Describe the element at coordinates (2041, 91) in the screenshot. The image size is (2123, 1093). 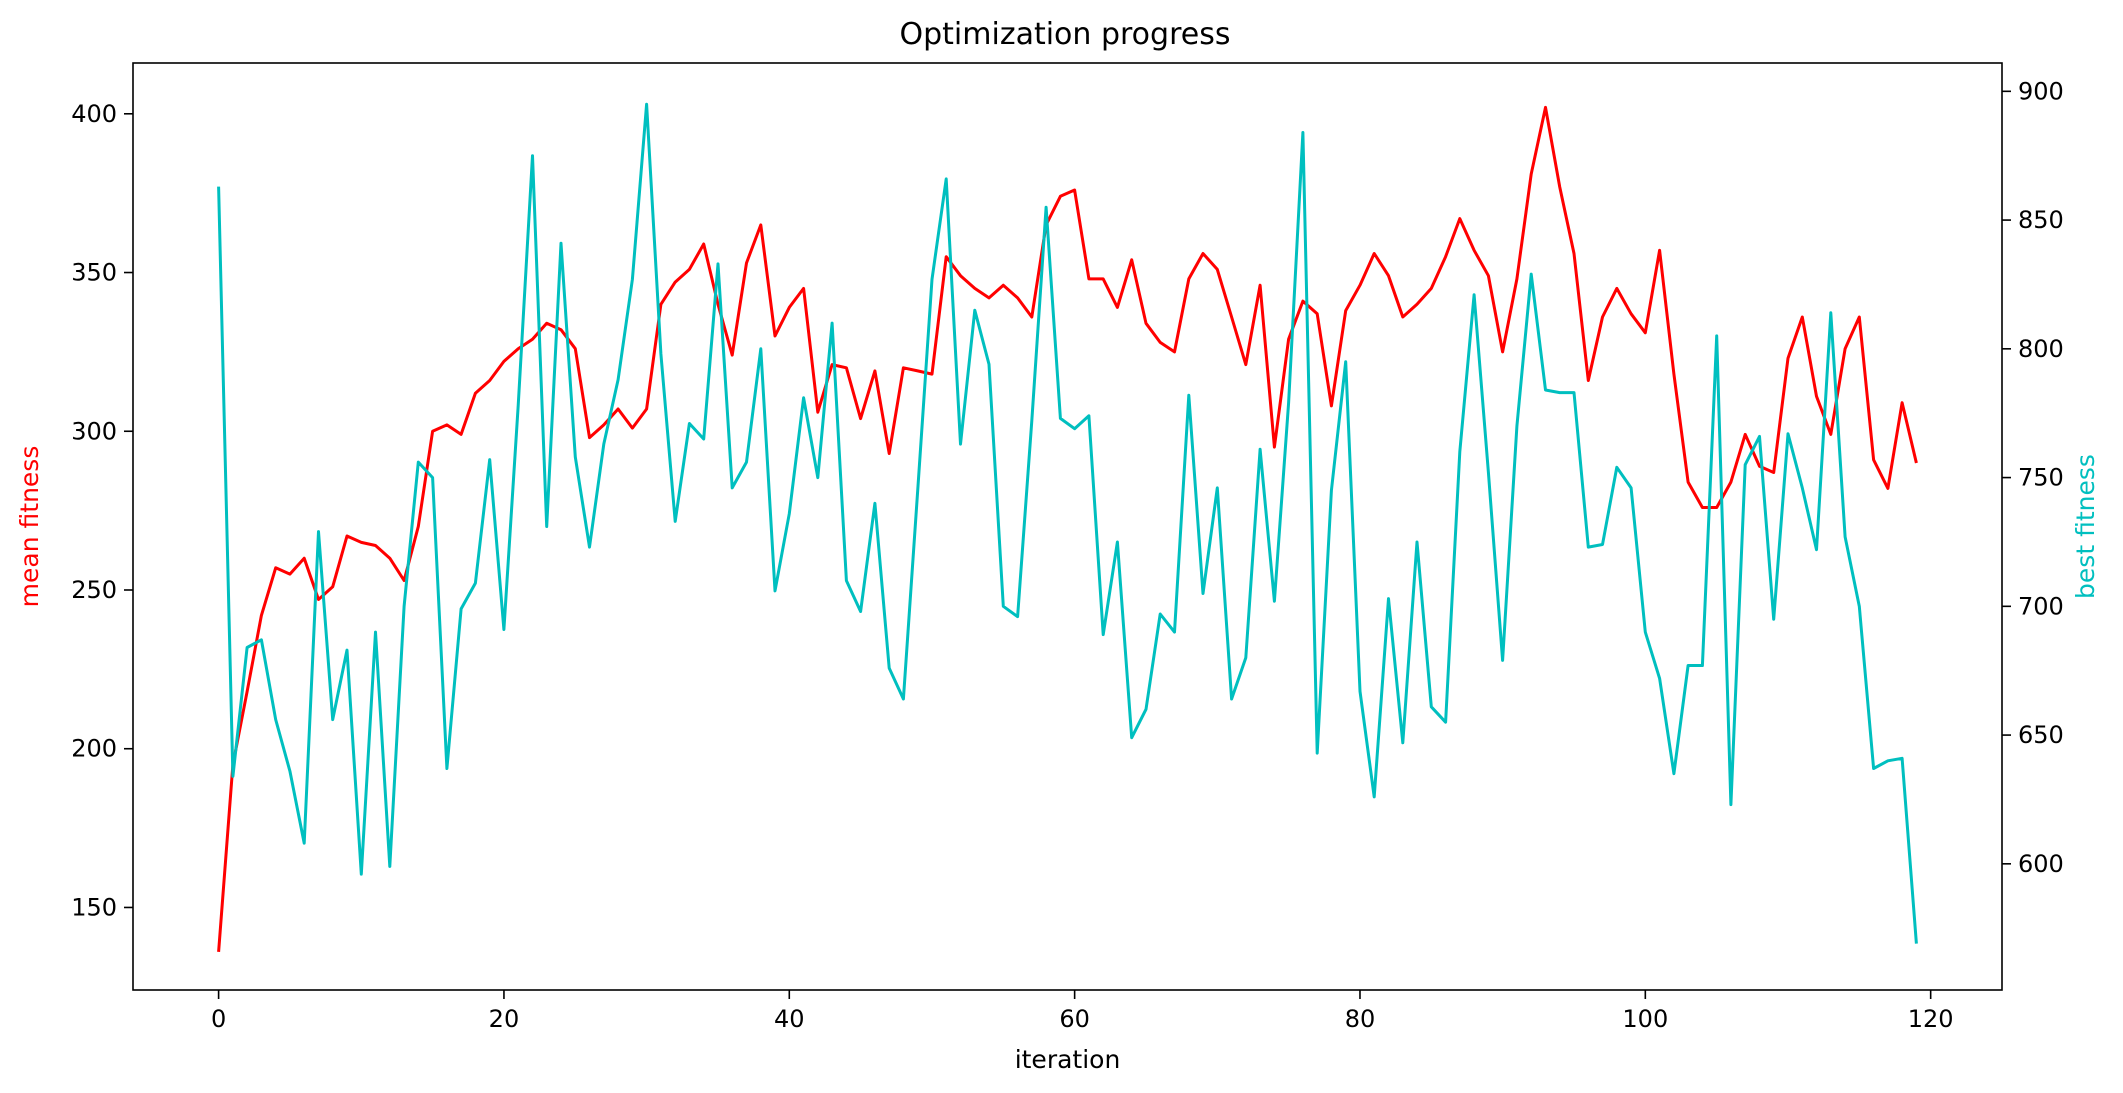
I see `y-right-tick-label: 900` at that location.